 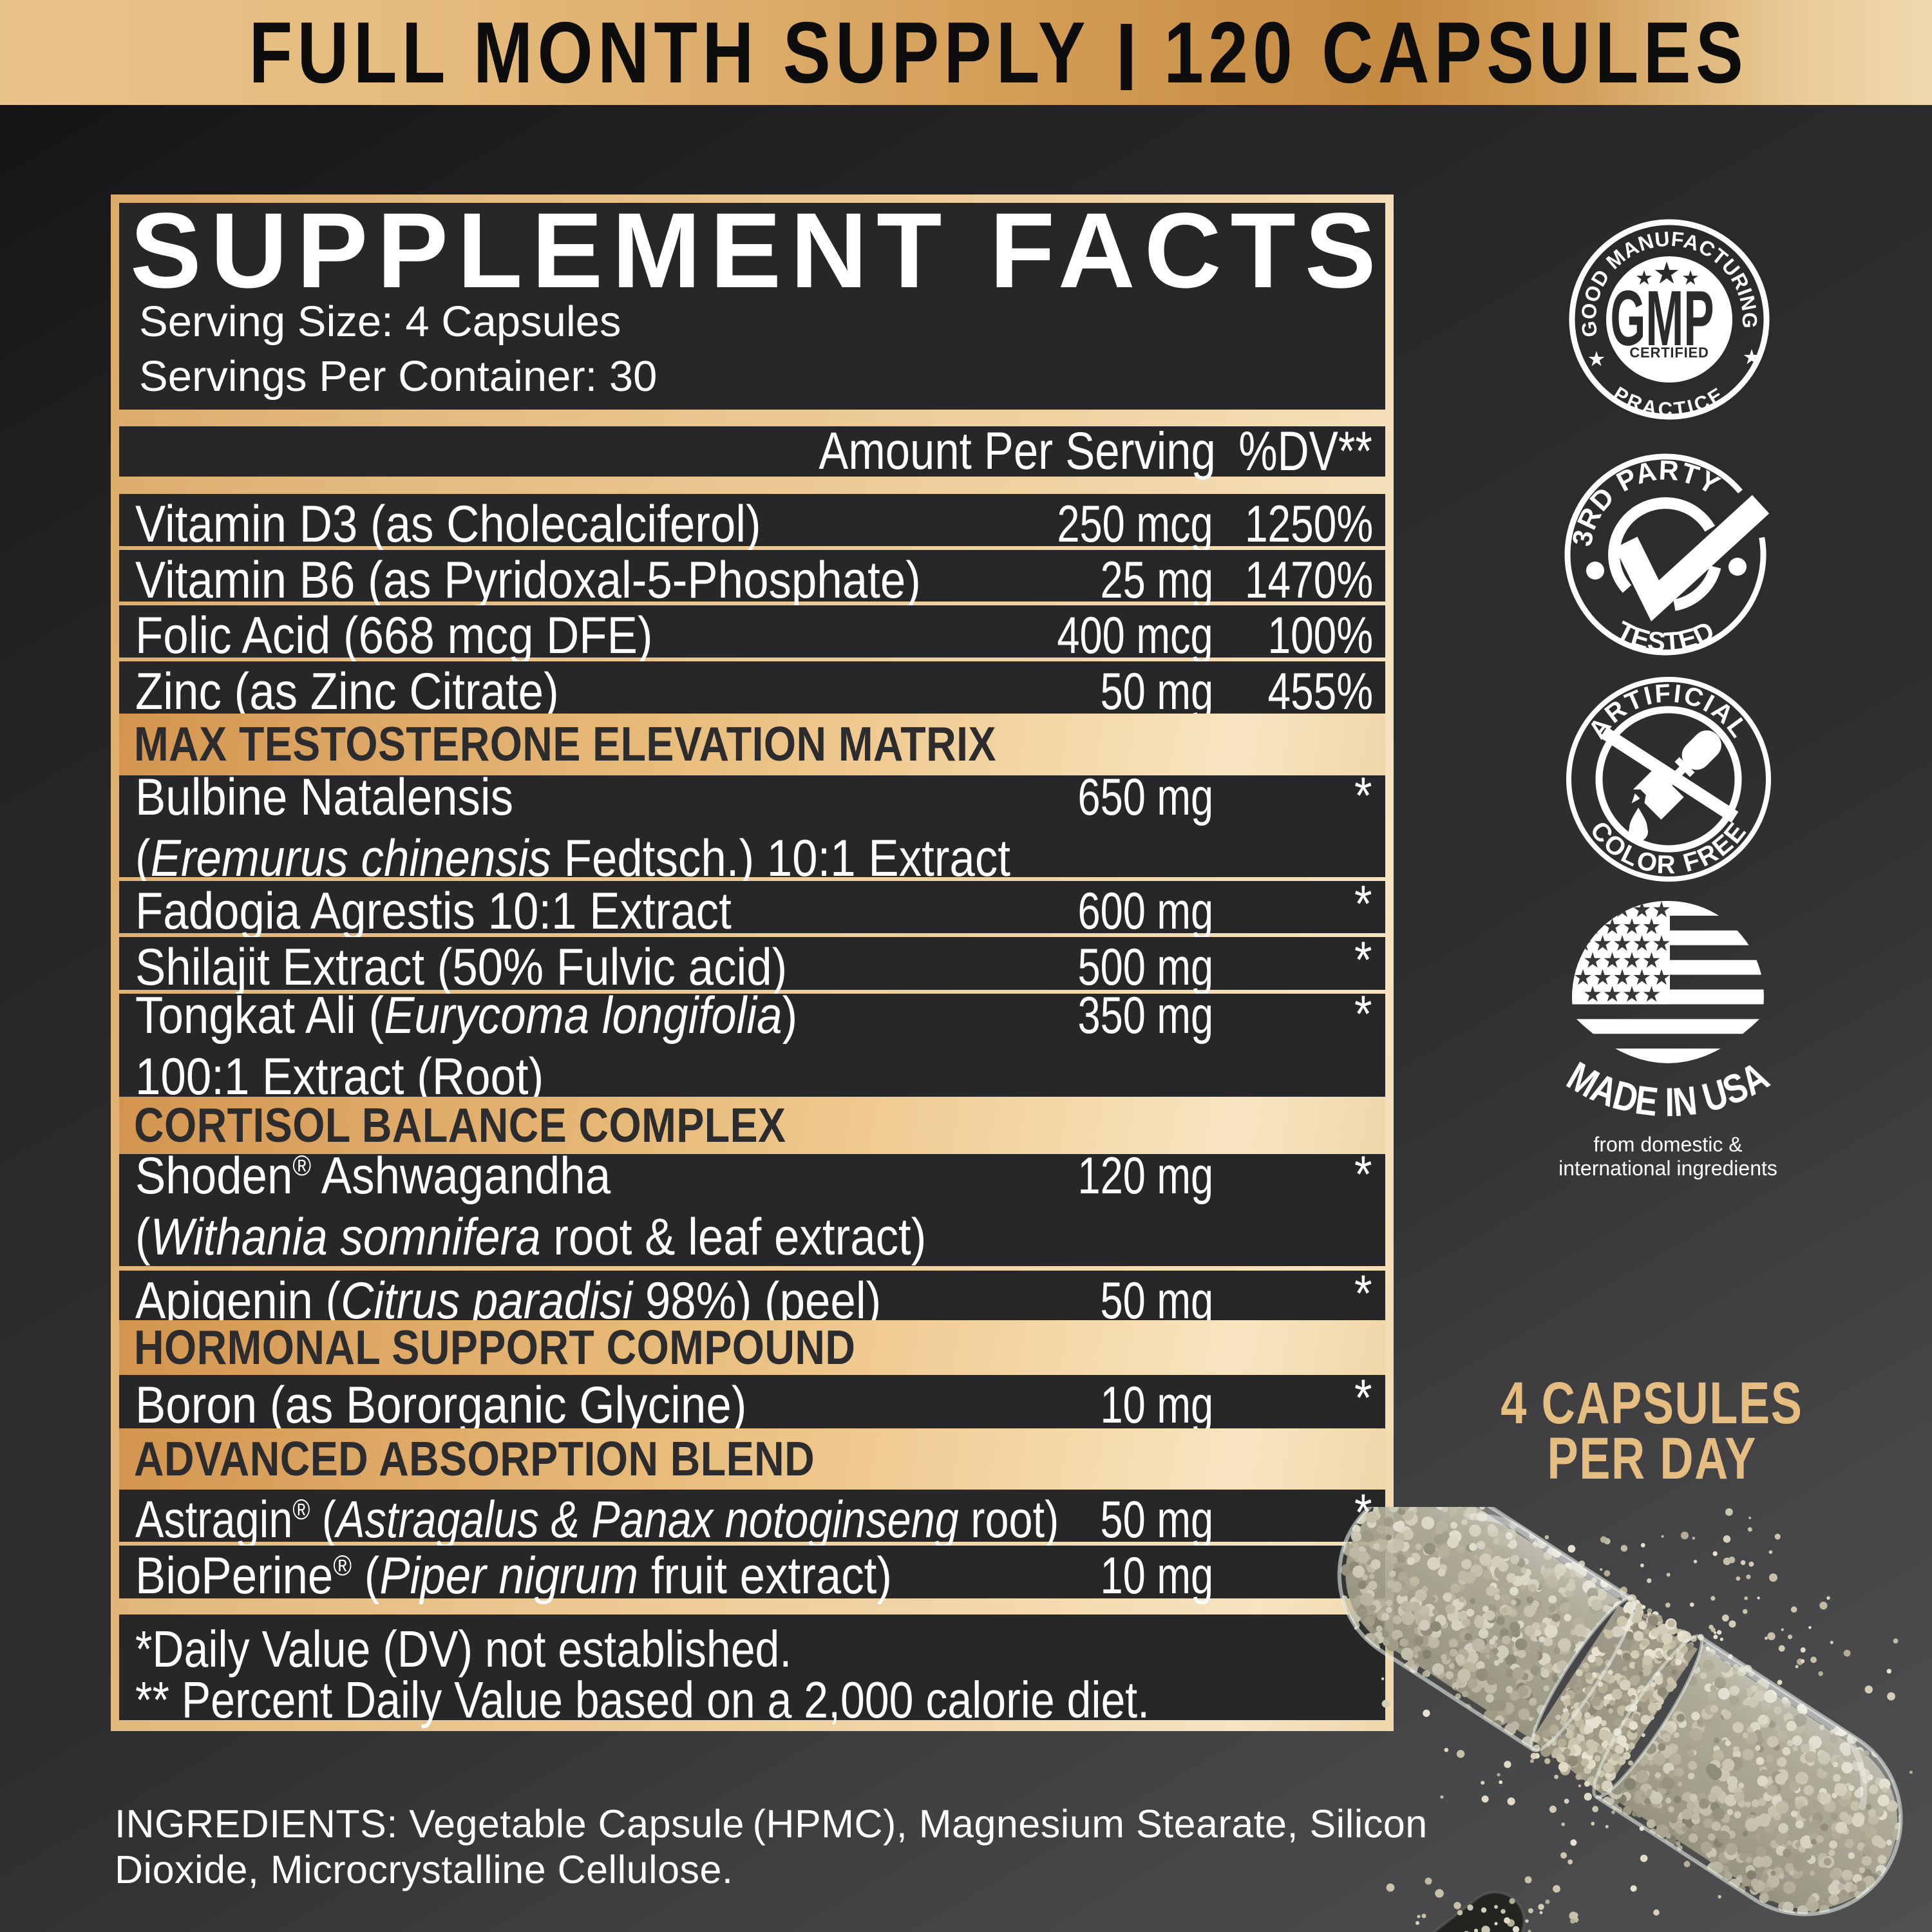 I want to click on svg-text: N, so click(x=1686, y=1101).